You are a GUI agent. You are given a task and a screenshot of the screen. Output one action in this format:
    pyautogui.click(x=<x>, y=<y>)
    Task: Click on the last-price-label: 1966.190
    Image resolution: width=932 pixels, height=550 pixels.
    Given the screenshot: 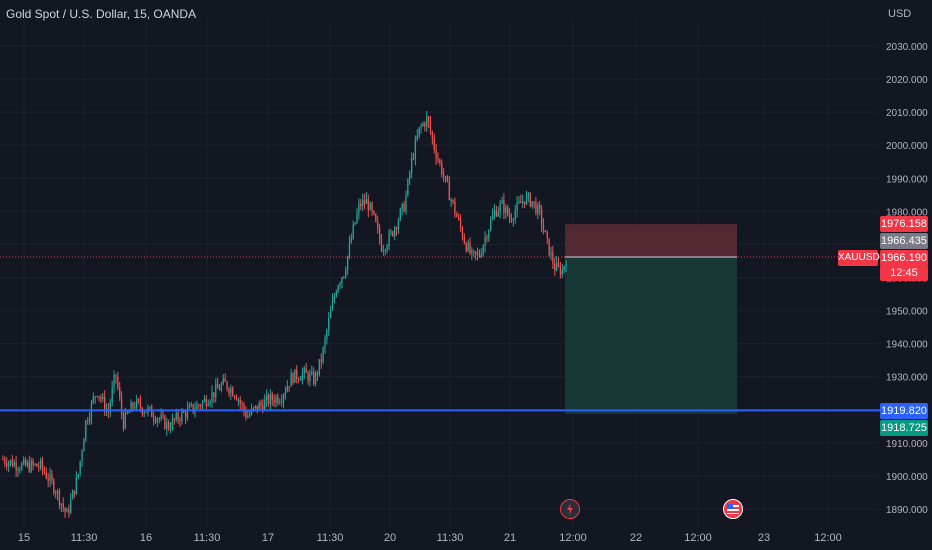 What is the action you would take?
    pyautogui.click(x=904, y=258)
    